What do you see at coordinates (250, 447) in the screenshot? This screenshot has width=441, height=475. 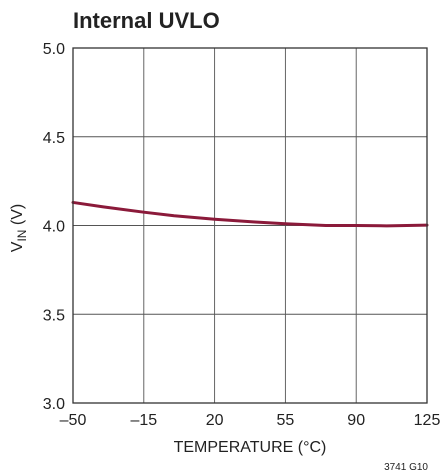 I see `x-axis-label: TEMPERATURE (°C)` at bounding box center [250, 447].